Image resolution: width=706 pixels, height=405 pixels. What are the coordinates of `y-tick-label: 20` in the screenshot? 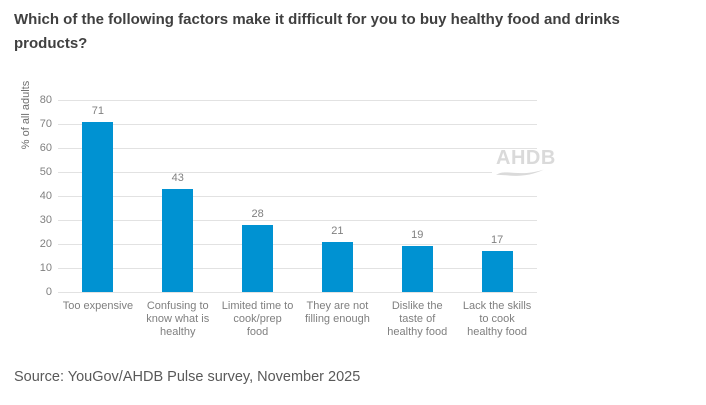 It's located at (45, 244).